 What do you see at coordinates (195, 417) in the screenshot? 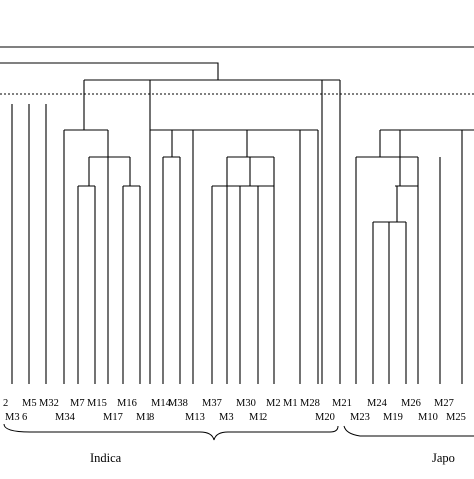
I see `leaf-label: M13` at bounding box center [195, 417].